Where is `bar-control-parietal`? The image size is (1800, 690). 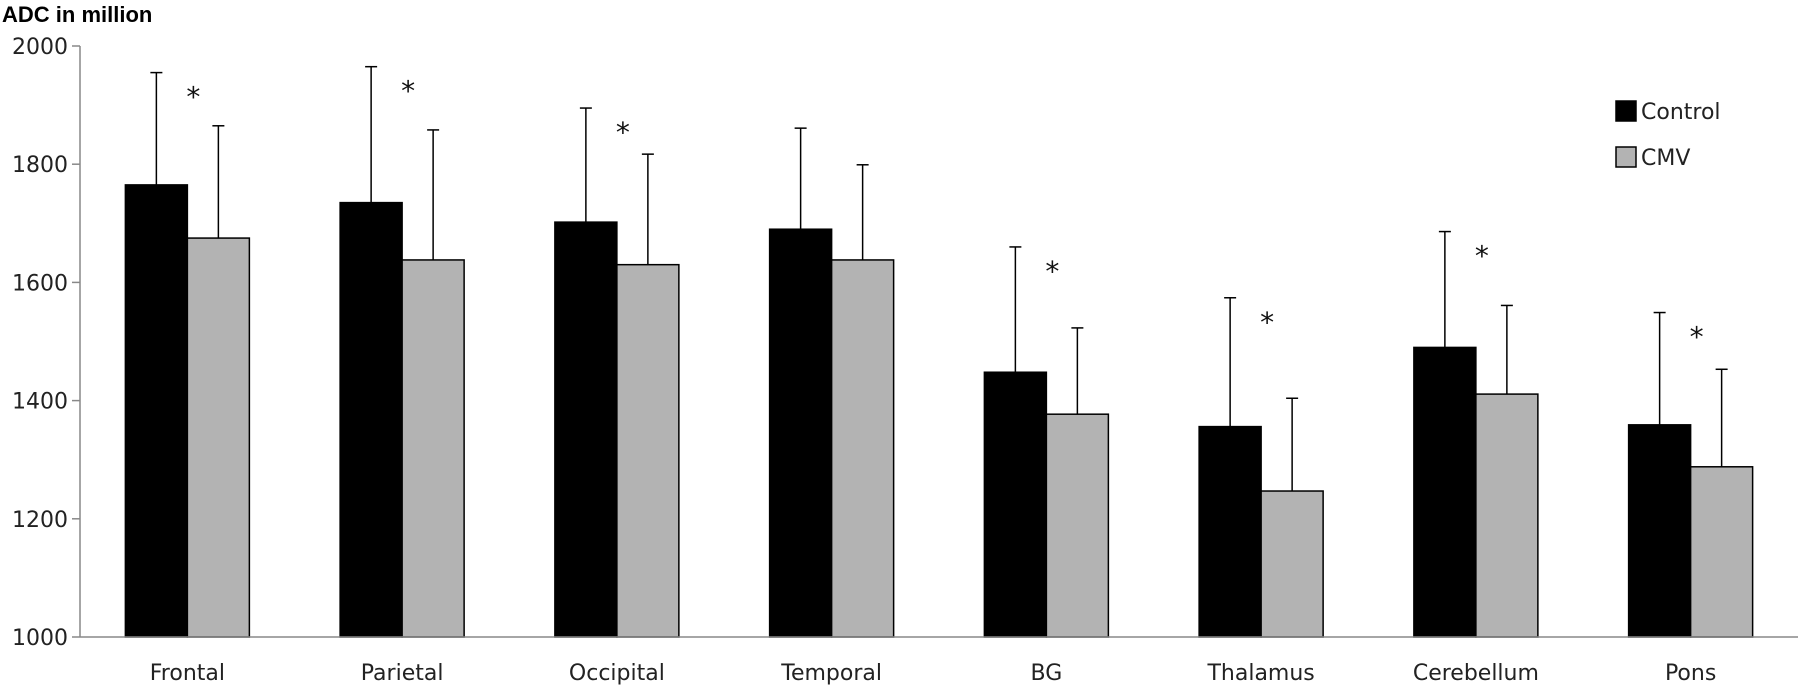 bar-control-parietal is located at coordinates (371, 419).